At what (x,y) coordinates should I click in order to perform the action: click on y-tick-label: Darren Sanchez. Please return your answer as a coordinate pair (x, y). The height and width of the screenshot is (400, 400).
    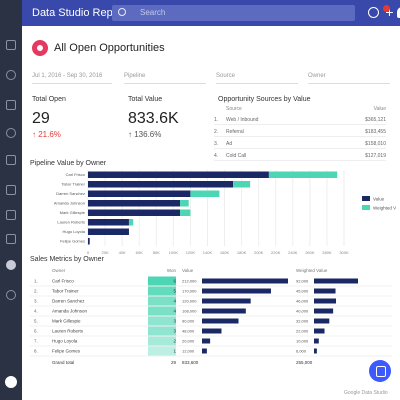
    Looking at the image, I should click on (70, 193).